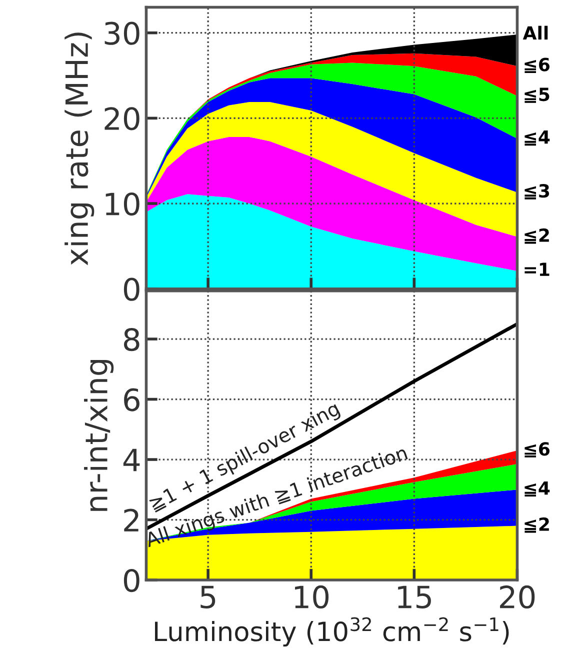  I want to click on y-tick-label: 20, so click(122, 118).